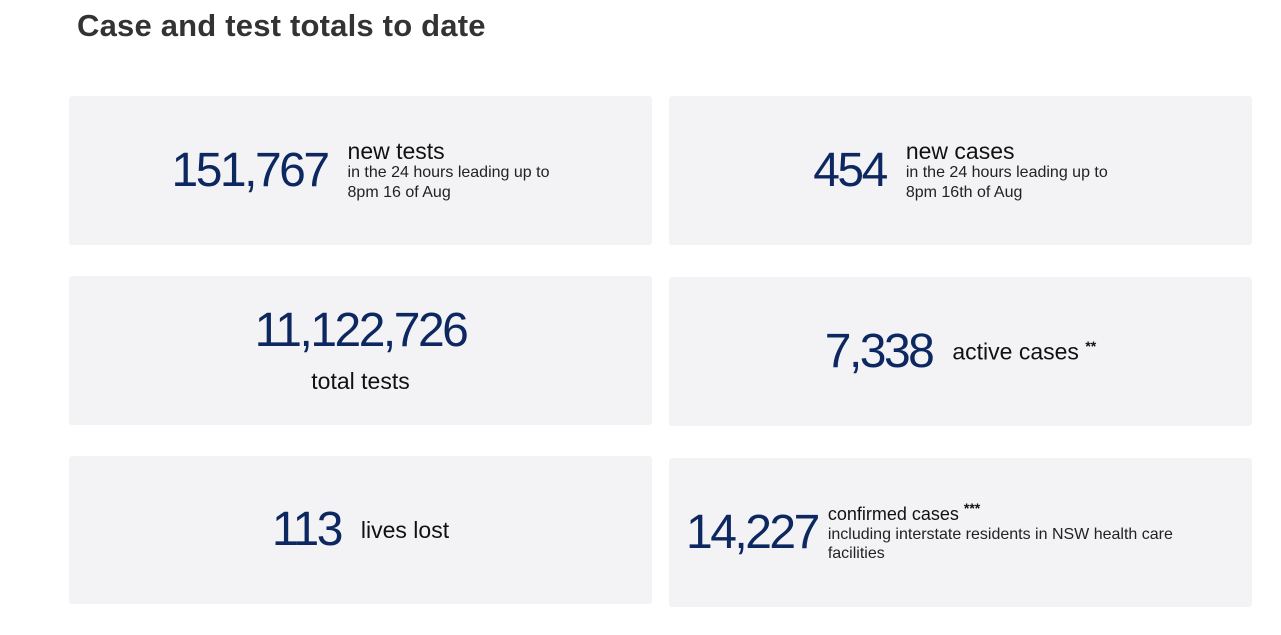 Image resolution: width=1281 pixels, height=635 pixels. What do you see at coordinates (307, 529) in the screenshot?
I see `lives-lost-value: 113` at bounding box center [307, 529].